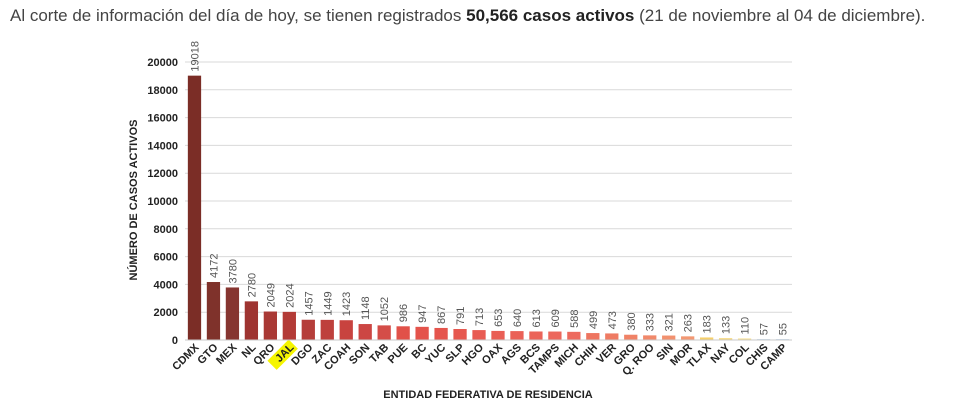 The height and width of the screenshot is (406, 957). What do you see at coordinates (175, 341) in the screenshot?
I see `y-tick-label: 0` at bounding box center [175, 341].